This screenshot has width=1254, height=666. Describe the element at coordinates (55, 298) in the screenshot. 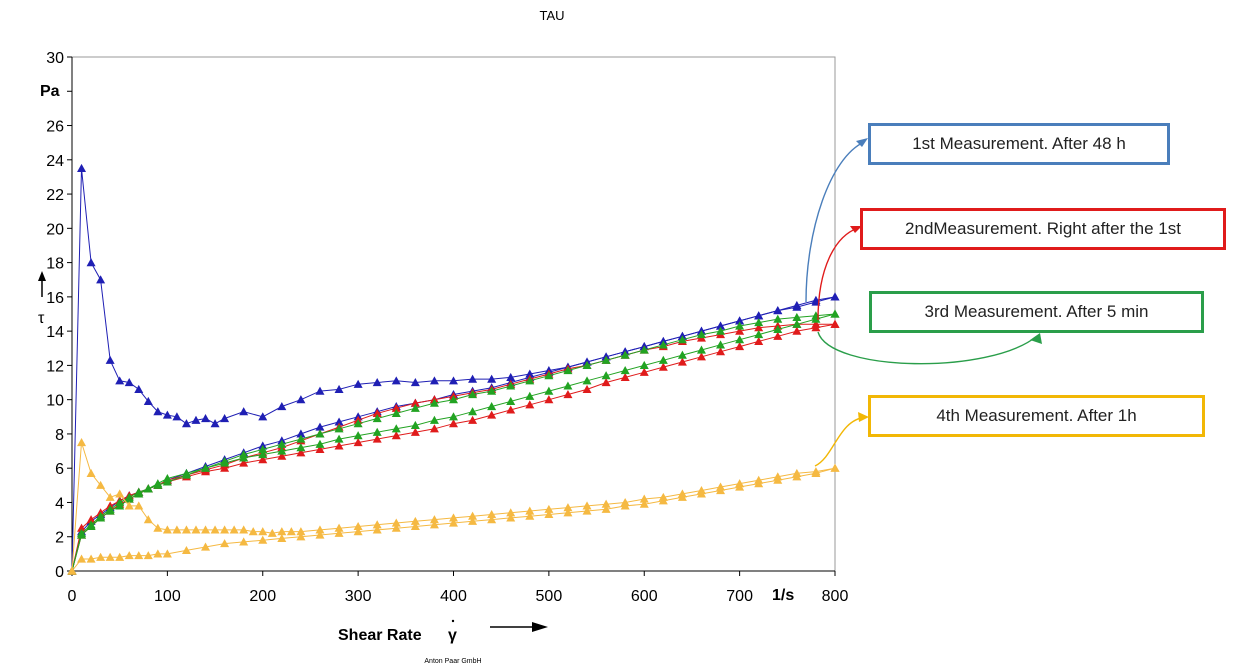

I see `y-tick-label: 16` at that location.